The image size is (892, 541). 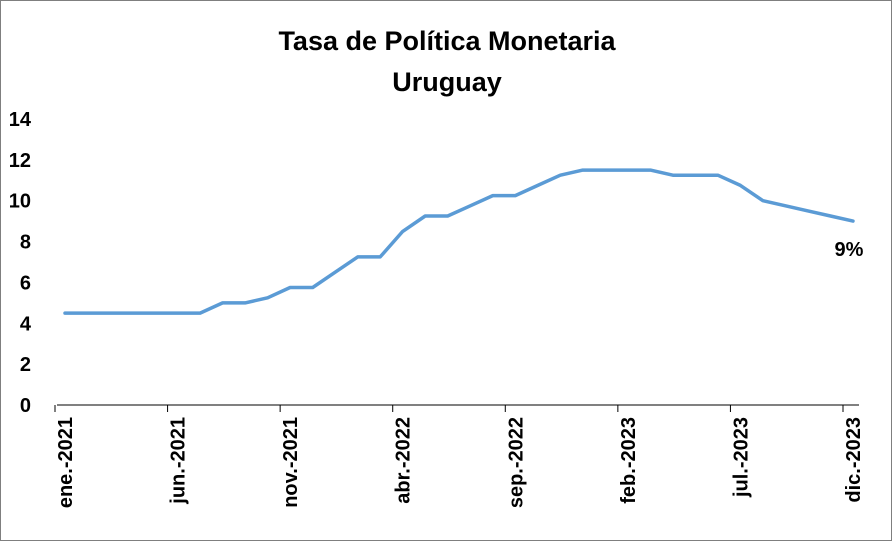 What do you see at coordinates (25, 406) in the screenshot?
I see `y-tick-label: 0` at bounding box center [25, 406].